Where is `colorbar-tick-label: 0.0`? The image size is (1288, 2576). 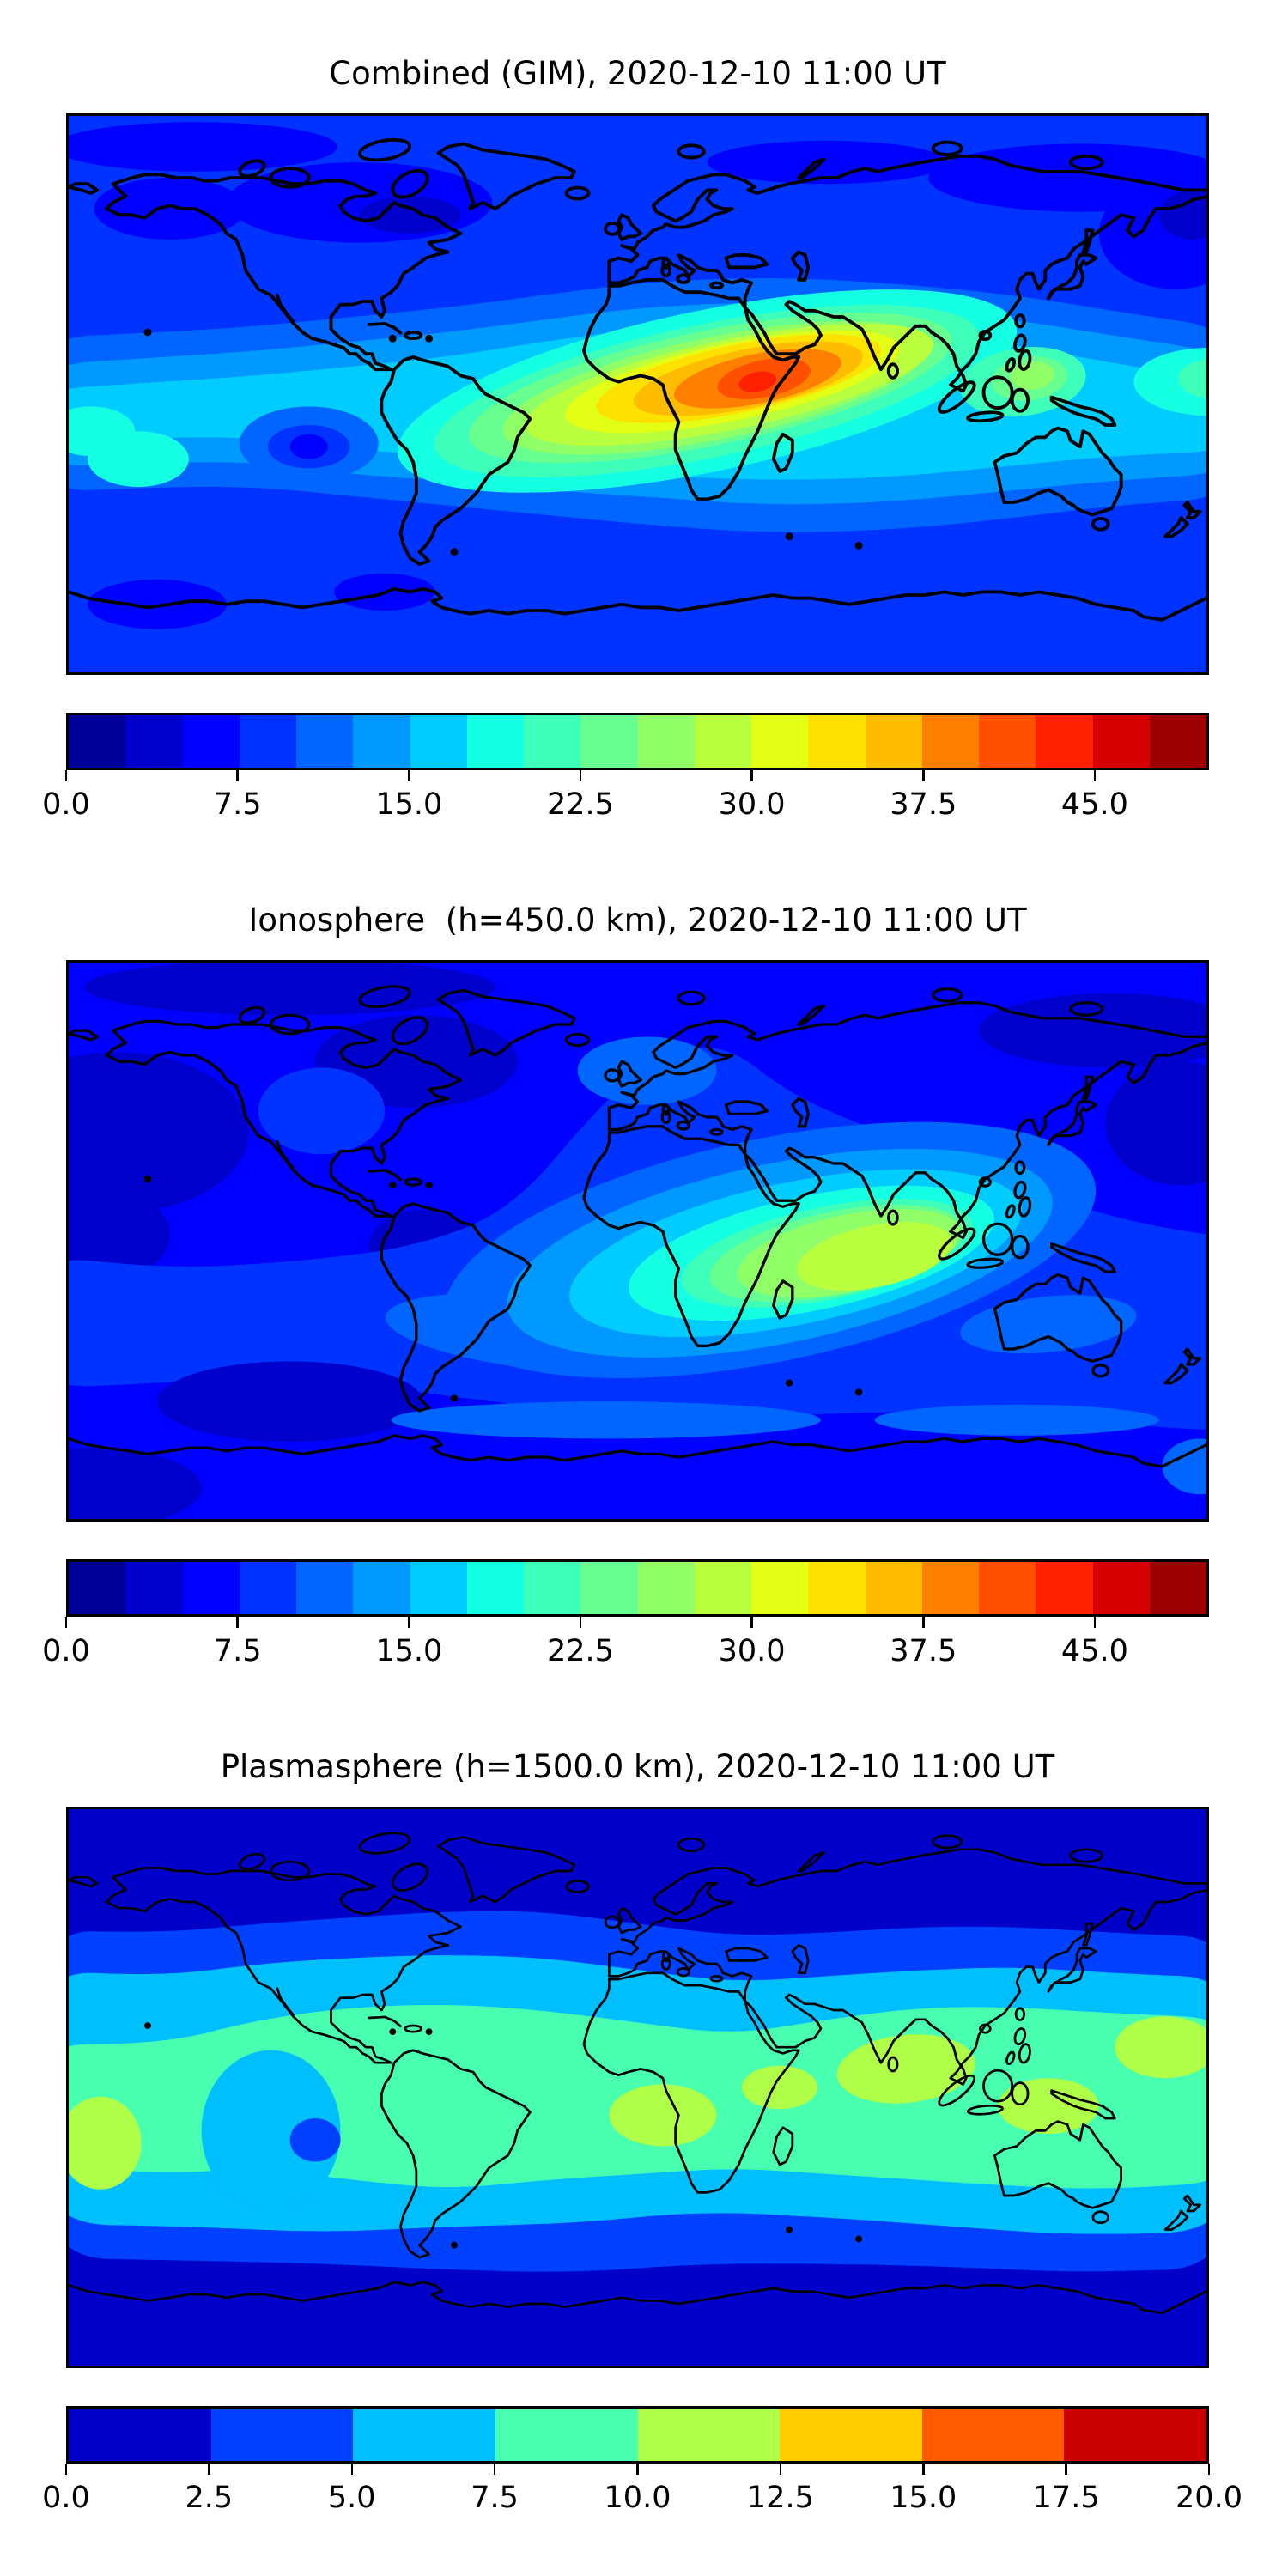
colorbar-tick-label: 0.0 is located at coordinates (66, 1651).